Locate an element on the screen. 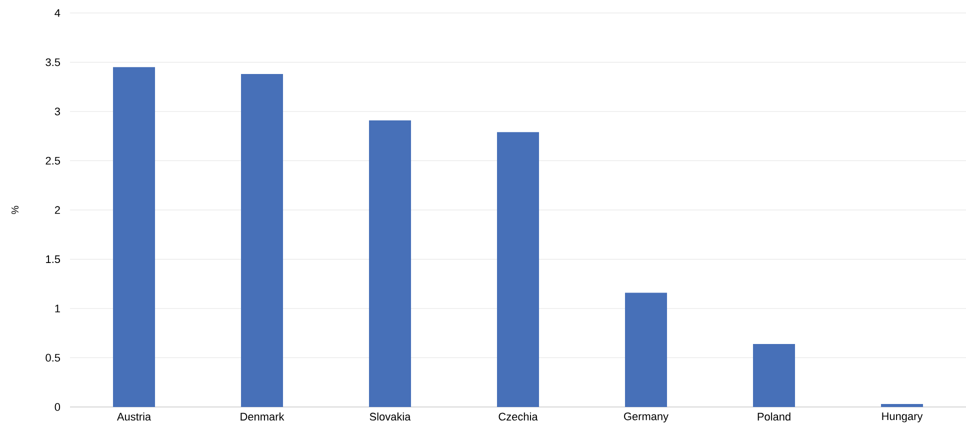  y-tick-label: 1 is located at coordinates (57, 308).